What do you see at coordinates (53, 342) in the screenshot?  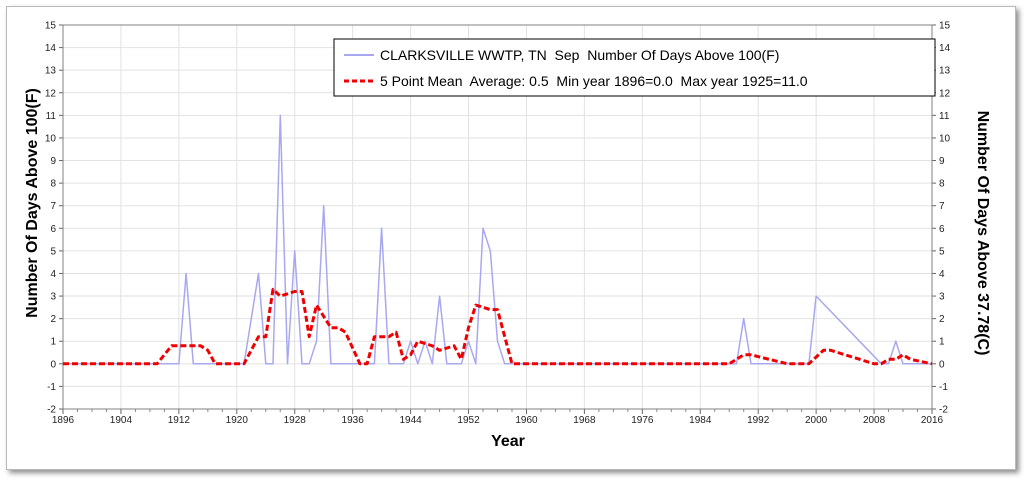 I see `y-tick-label-left: 1` at bounding box center [53, 342].